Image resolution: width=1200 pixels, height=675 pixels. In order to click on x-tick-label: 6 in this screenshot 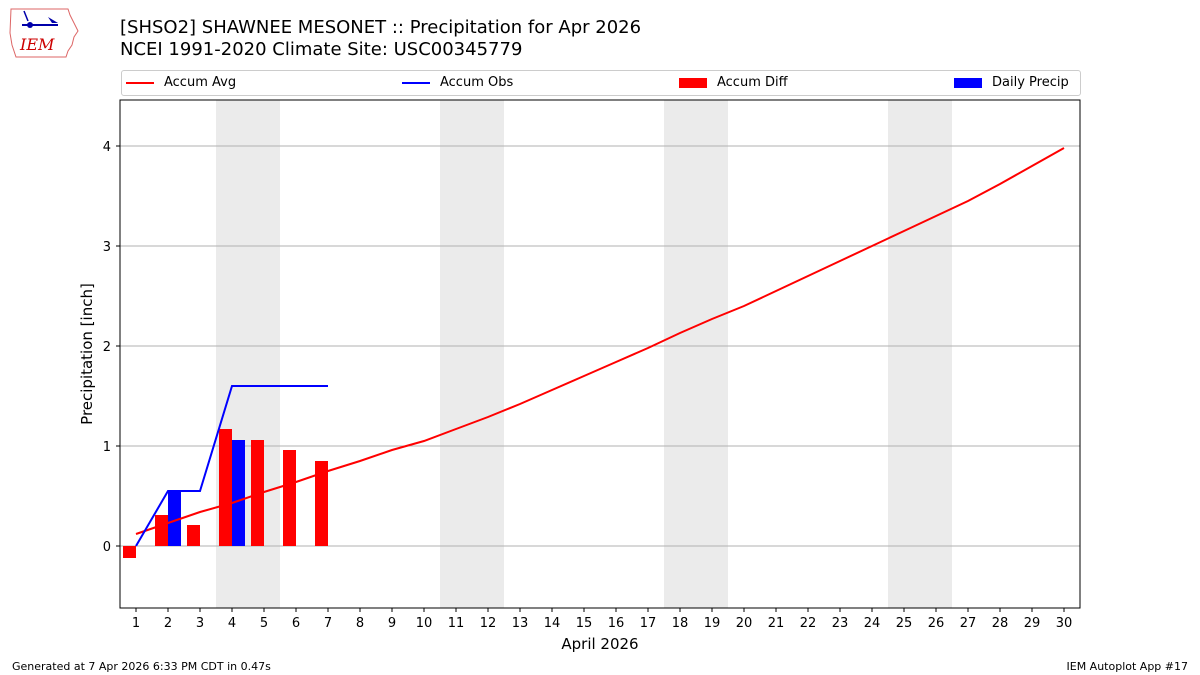, I will do `click(296, 623)`.